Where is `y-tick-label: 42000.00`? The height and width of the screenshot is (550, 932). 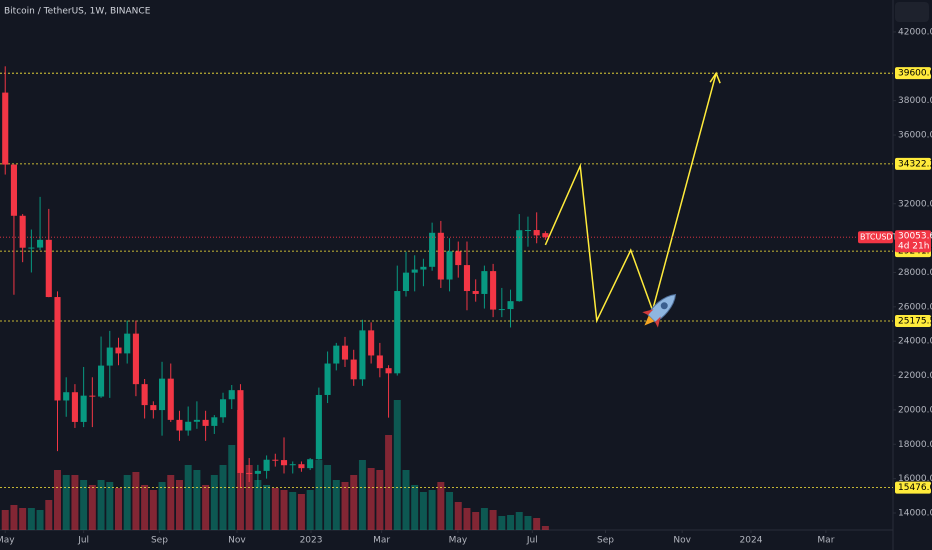 y-tick-label: 42000.00 is located at coordinates (915, 32).